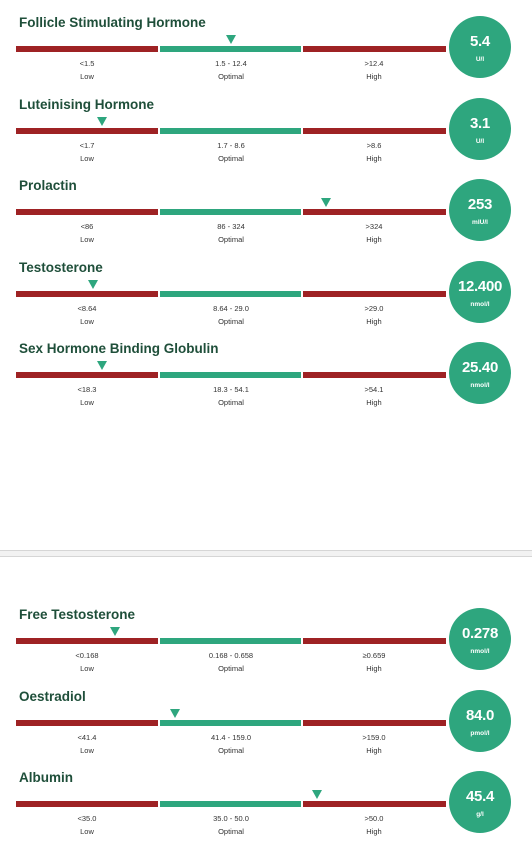 This screenshot has width=532, height=847. Describe the element at coordinates (46, 777) in the screenshot. I see `marker-title: Albumin` at that location.